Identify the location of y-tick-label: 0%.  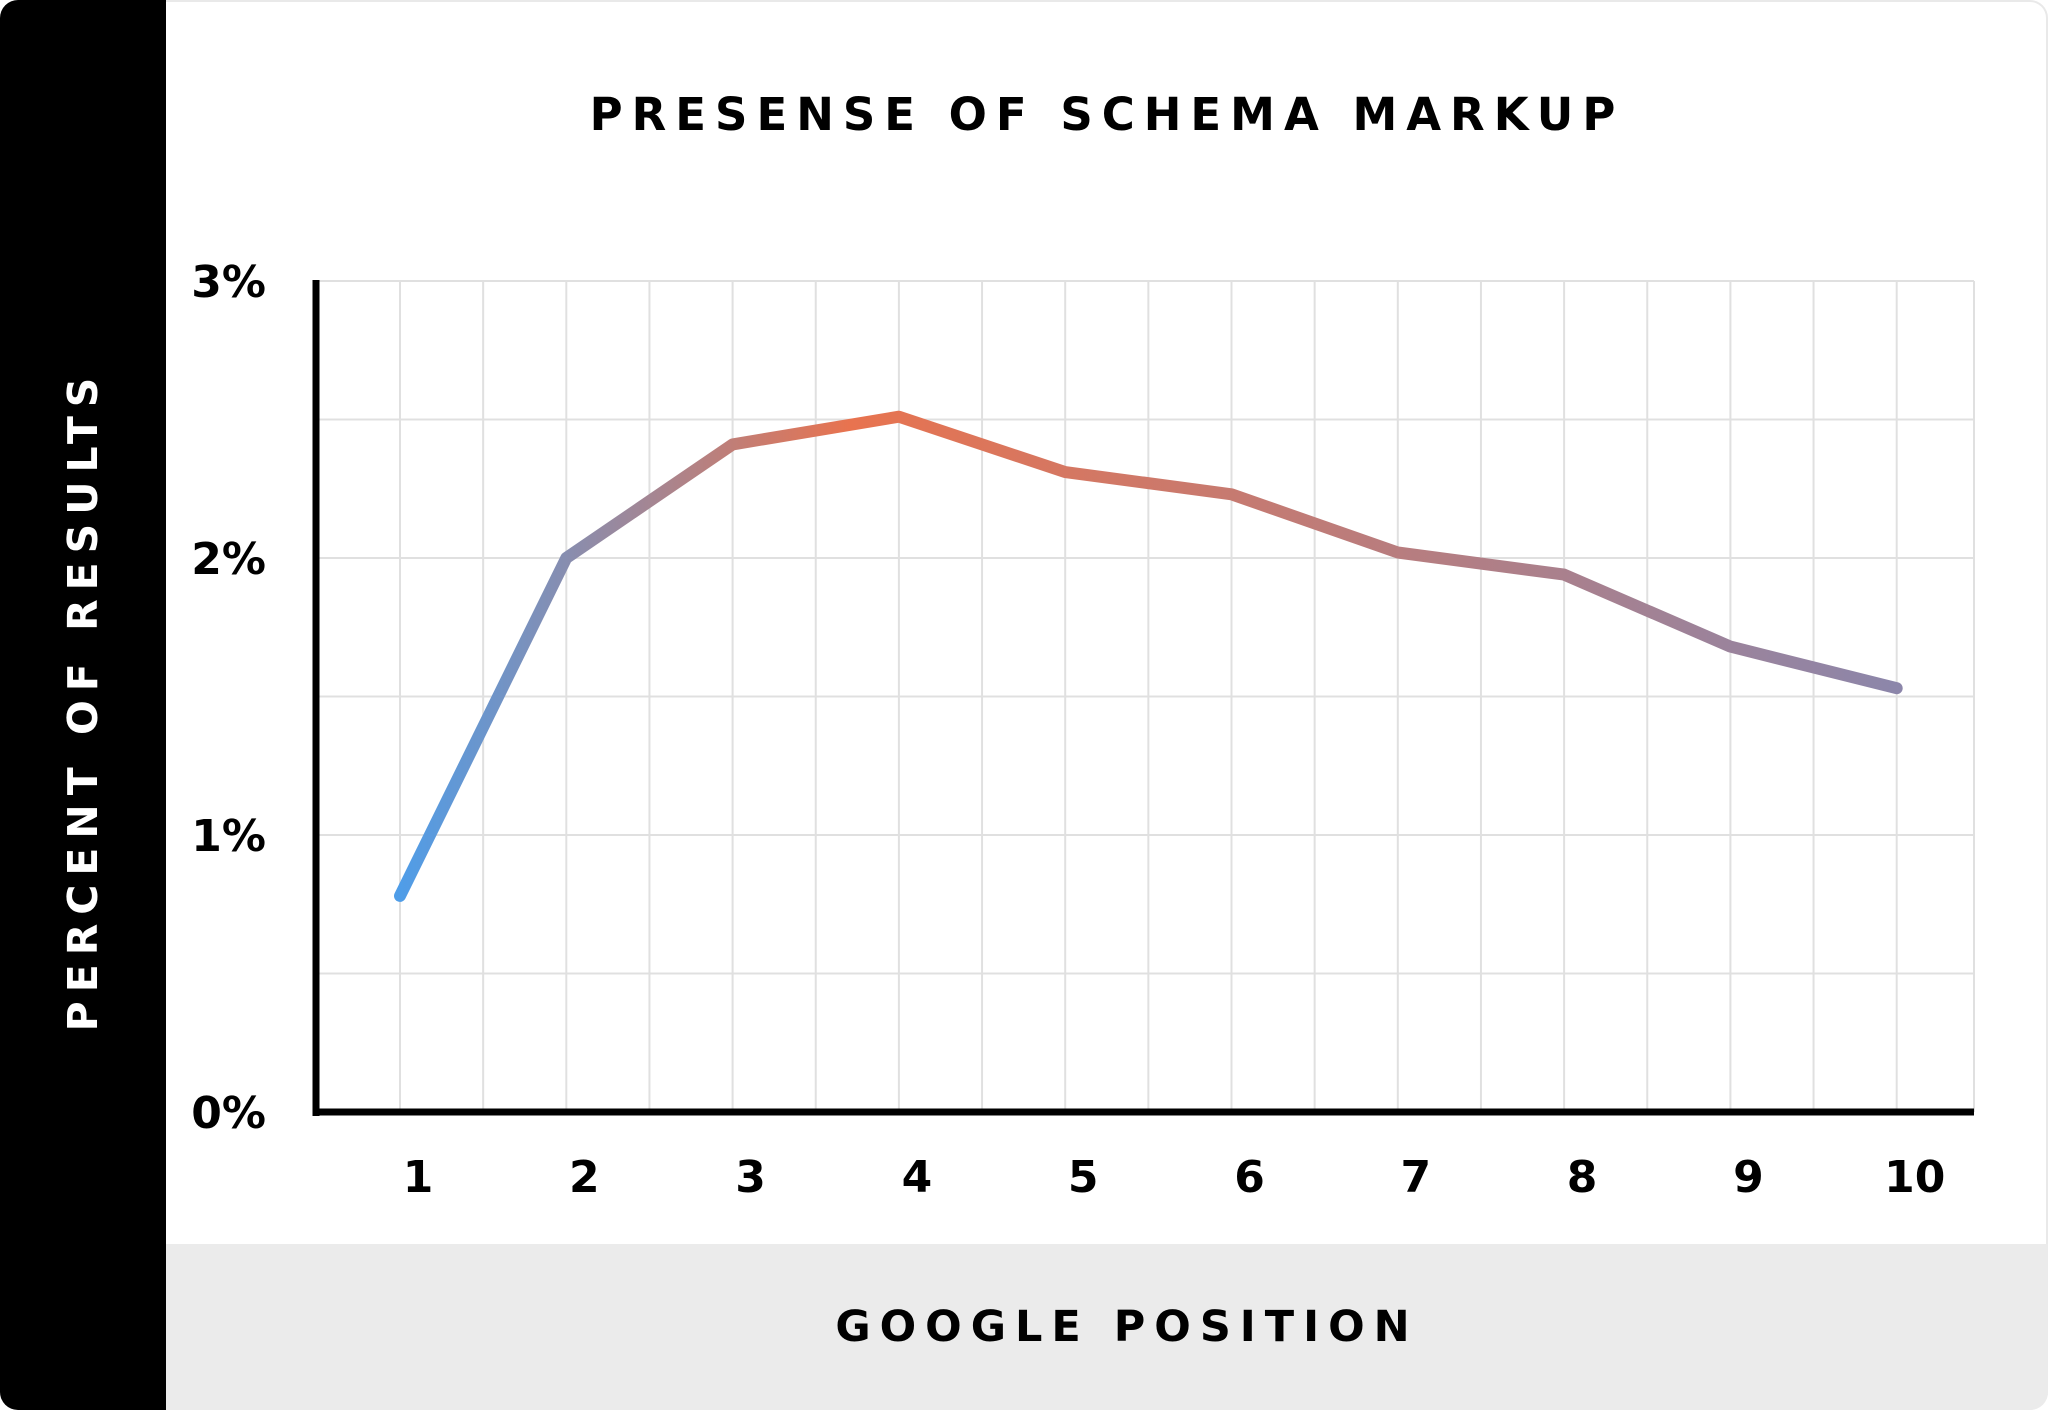
(228, 1113).